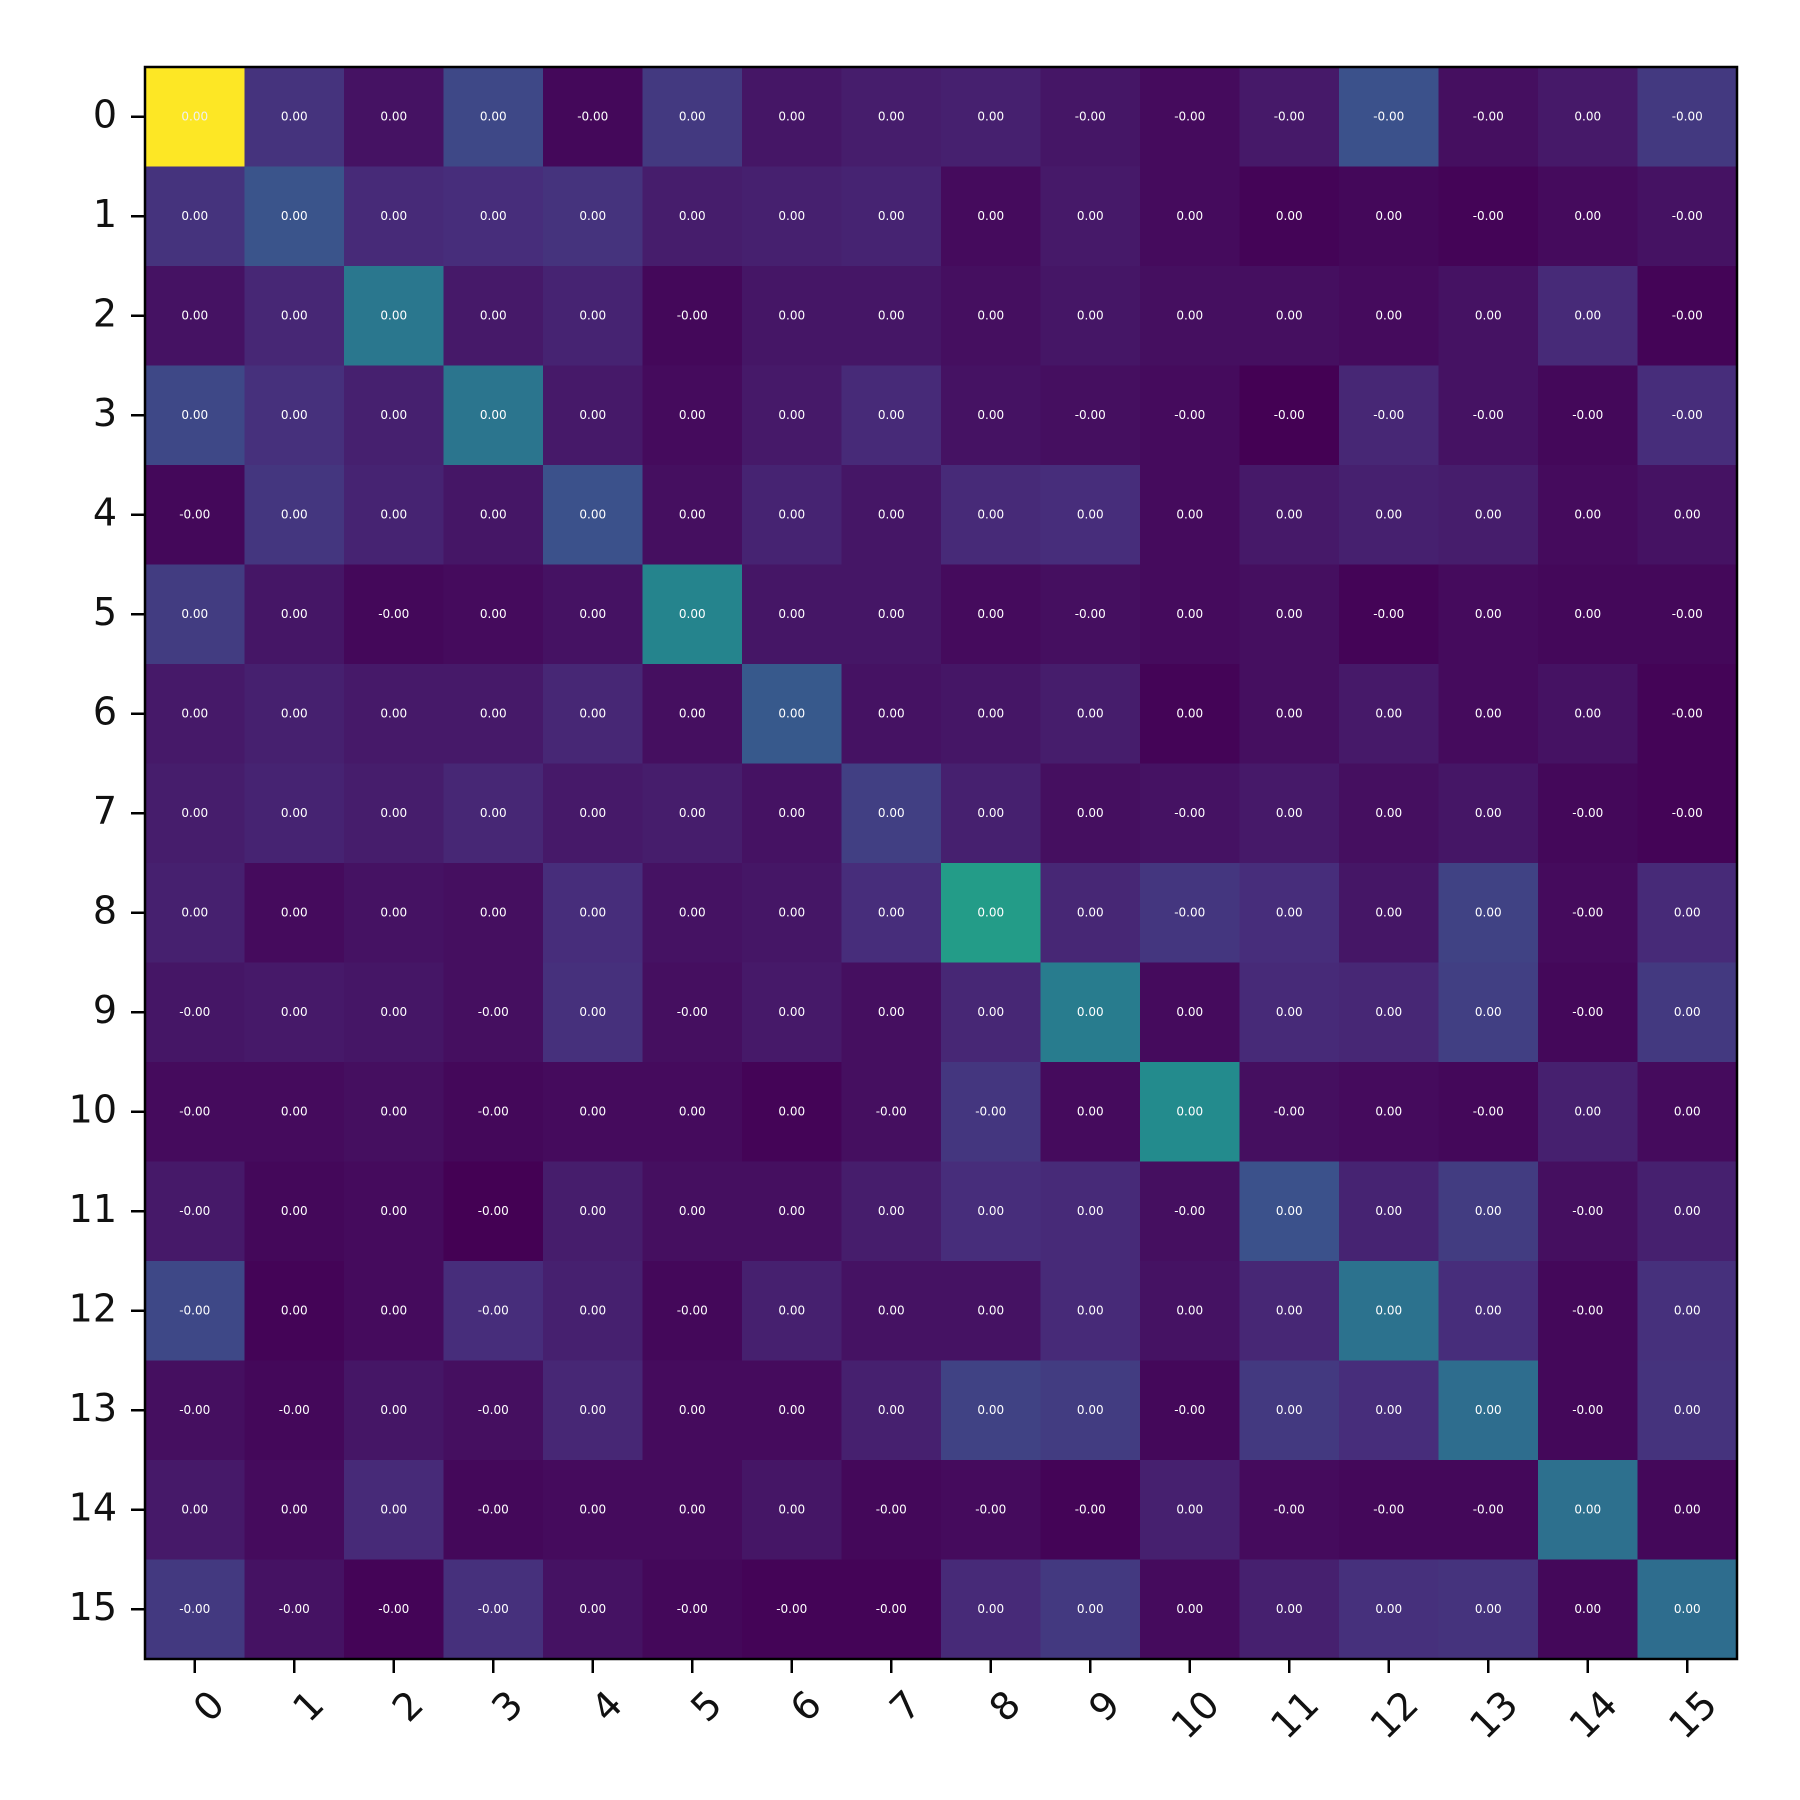  Describe the element at coordinates (105, 313) in the screenshot. I see `y-tick-label: 2` at that location.